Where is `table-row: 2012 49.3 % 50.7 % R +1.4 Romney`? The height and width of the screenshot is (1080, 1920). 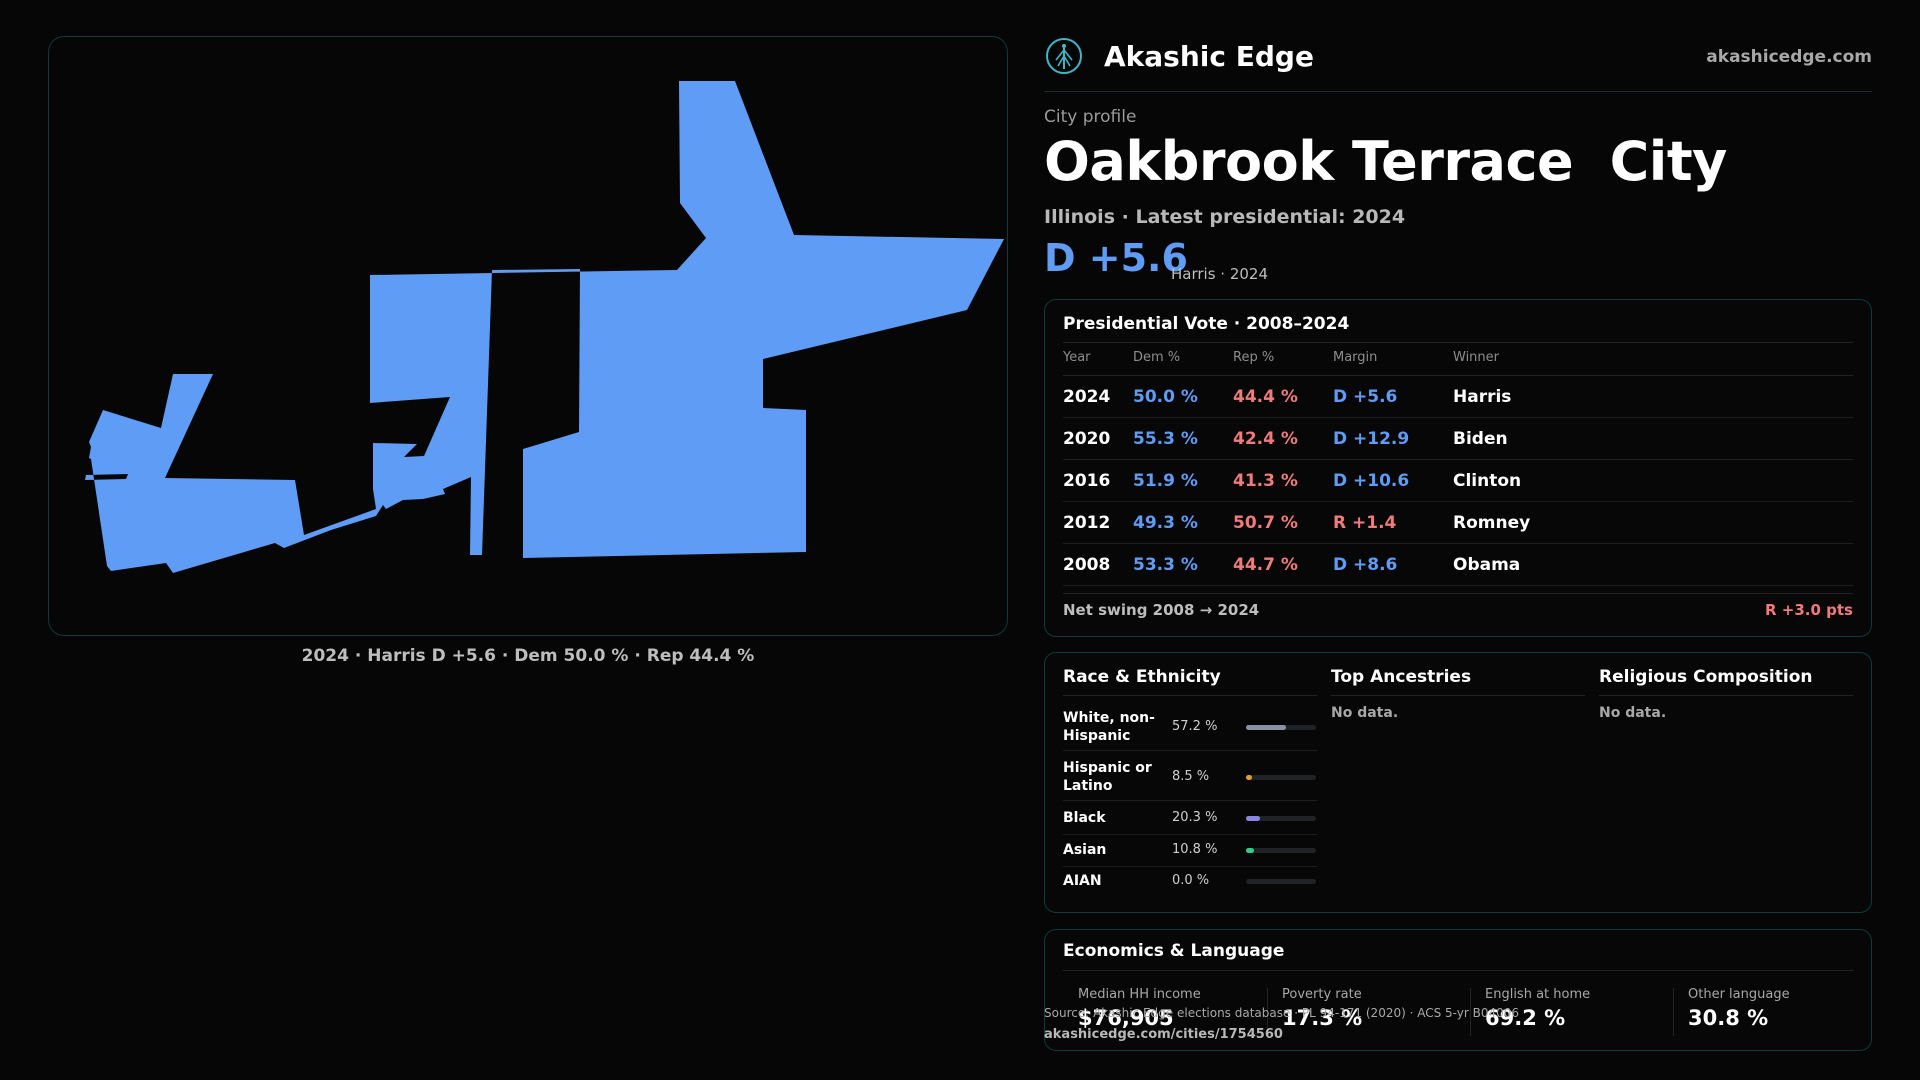 table-row: 2012 49.3 % 50.7 % R +1.4 Romney is located at coordinates (1458, 523).